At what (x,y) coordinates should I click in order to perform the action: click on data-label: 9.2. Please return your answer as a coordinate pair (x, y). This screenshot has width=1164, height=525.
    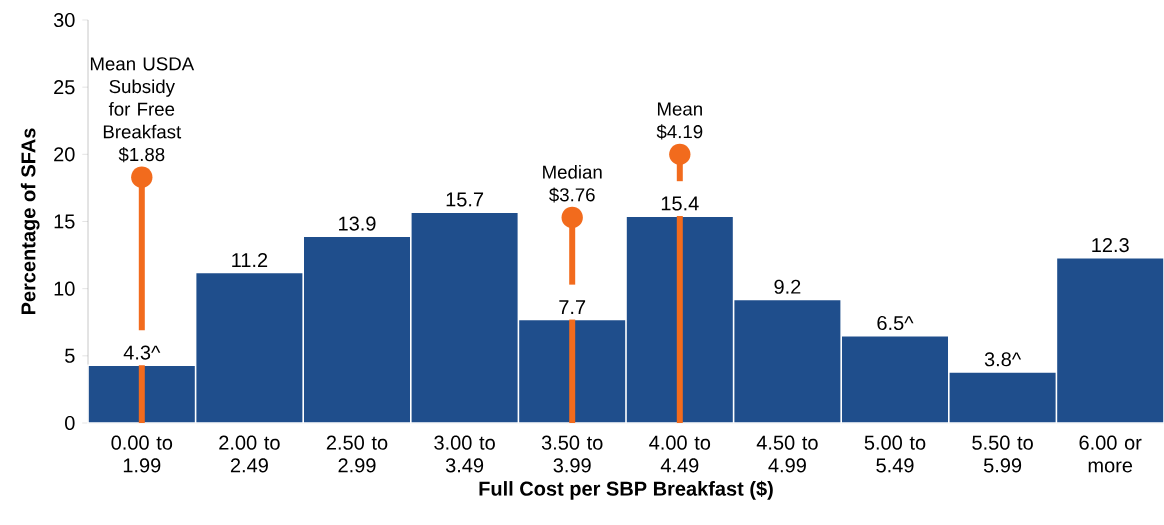
    Looking at the image, I should click on (787, 286).